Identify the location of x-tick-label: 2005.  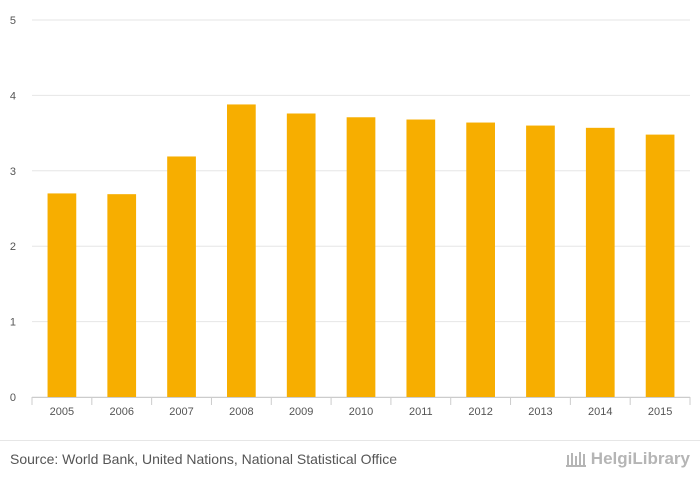
(62, 412).